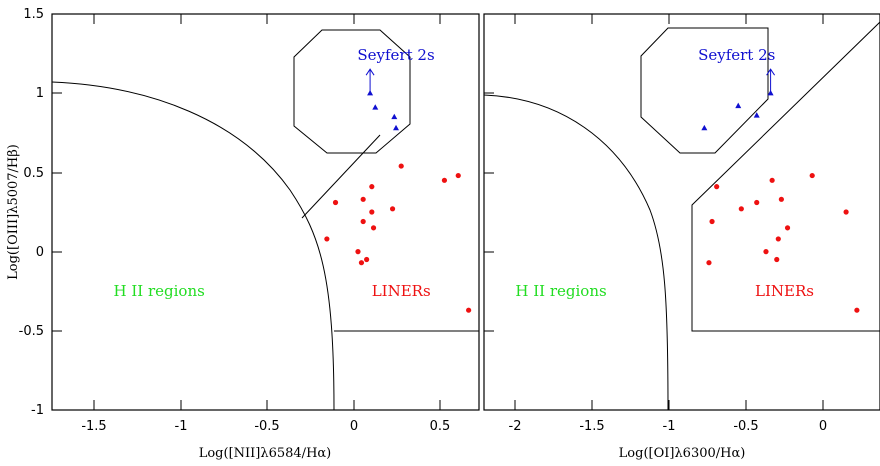 The width and height of the screenshot is (880, 466). What do you see at coordinates (576, 252) in the screenshot?
I see `hii-boundary-curve` at bounding box center [576, 252].